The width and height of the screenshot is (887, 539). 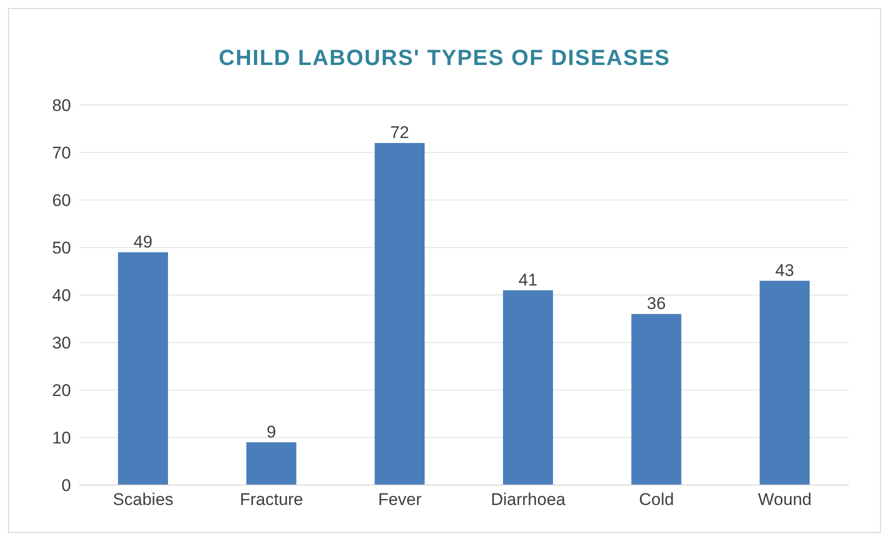 I want to click on data-label: 36, so click(x=656, y=303).